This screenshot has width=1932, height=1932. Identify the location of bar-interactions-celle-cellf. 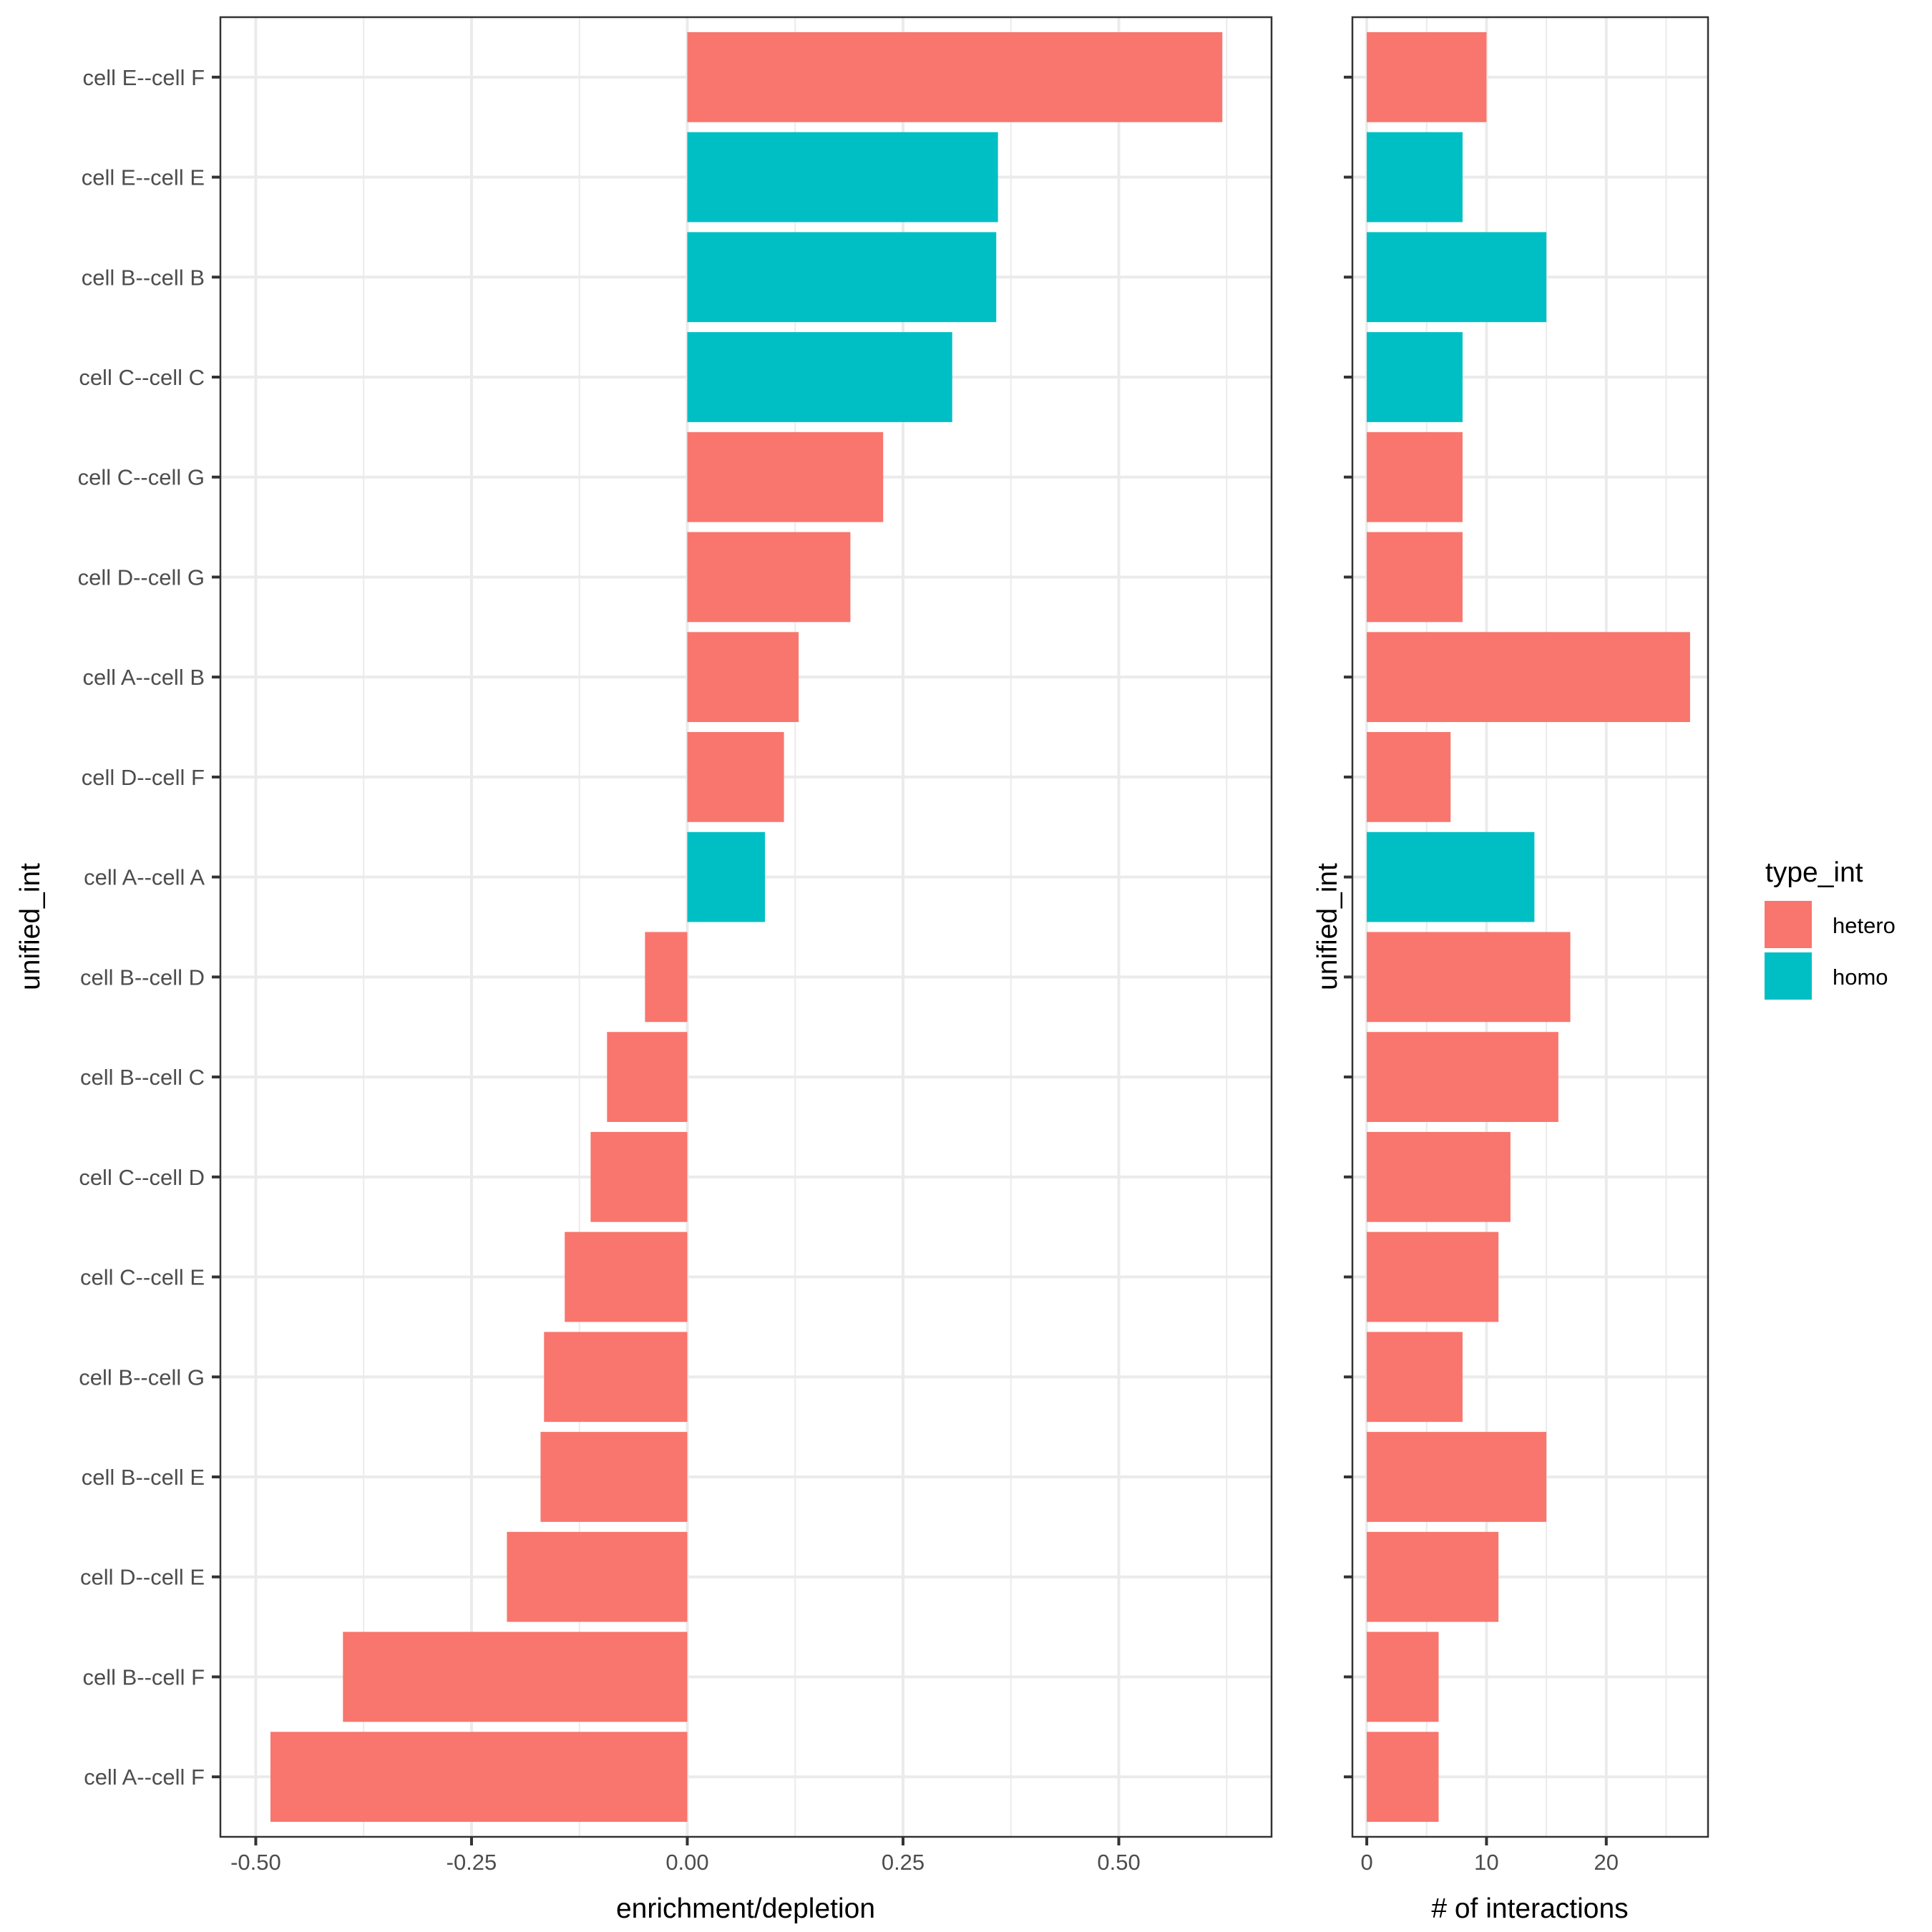
(1427, 76).